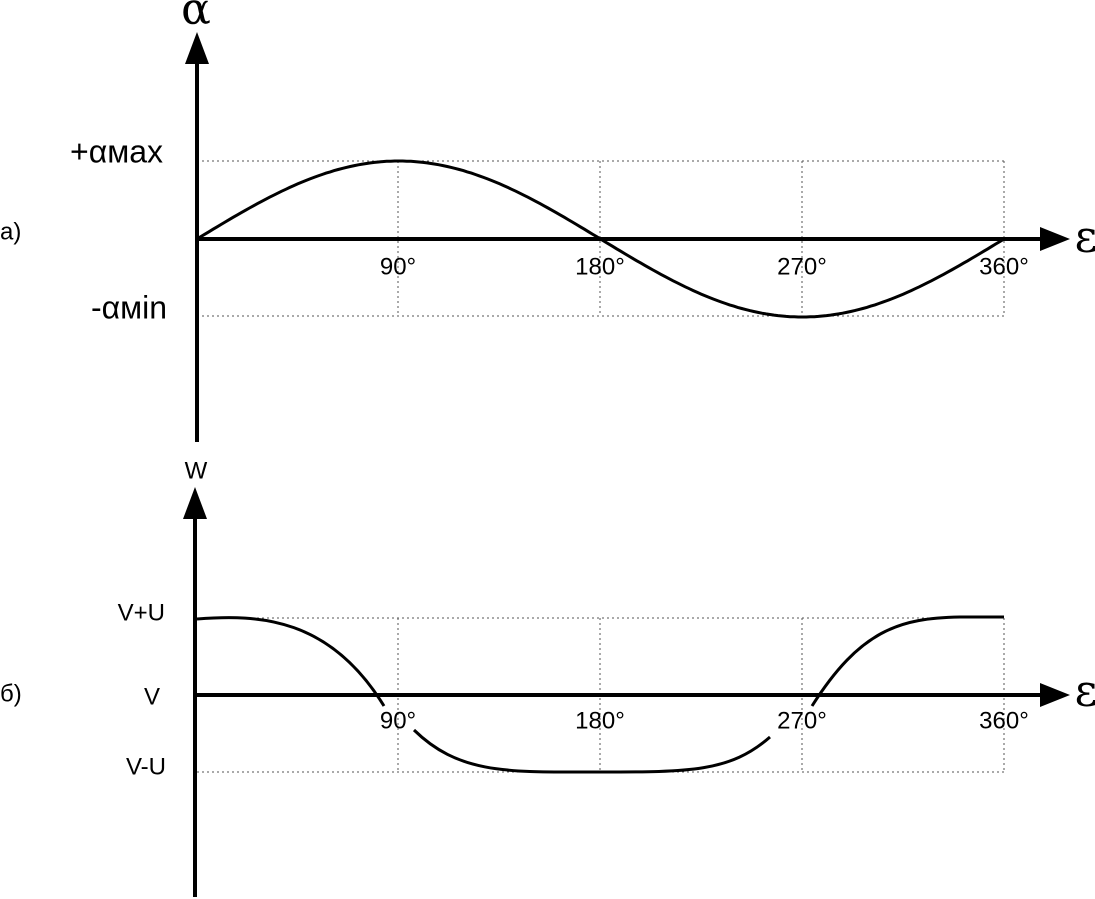 This screenshot has width=1095, height=899. What do you see at coordinates (11, 693) in the screenshot?
I see `panel-label: б)` at bounding box center [11, 693].